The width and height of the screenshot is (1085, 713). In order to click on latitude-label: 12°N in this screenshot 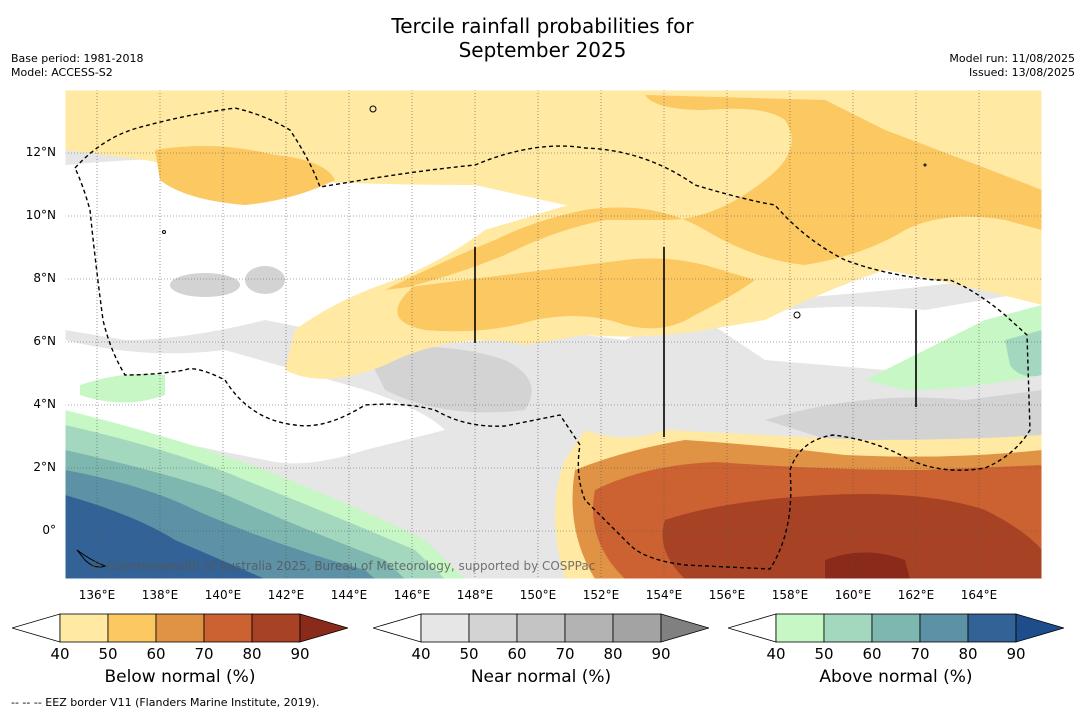, I will do `click(40, 152)`.